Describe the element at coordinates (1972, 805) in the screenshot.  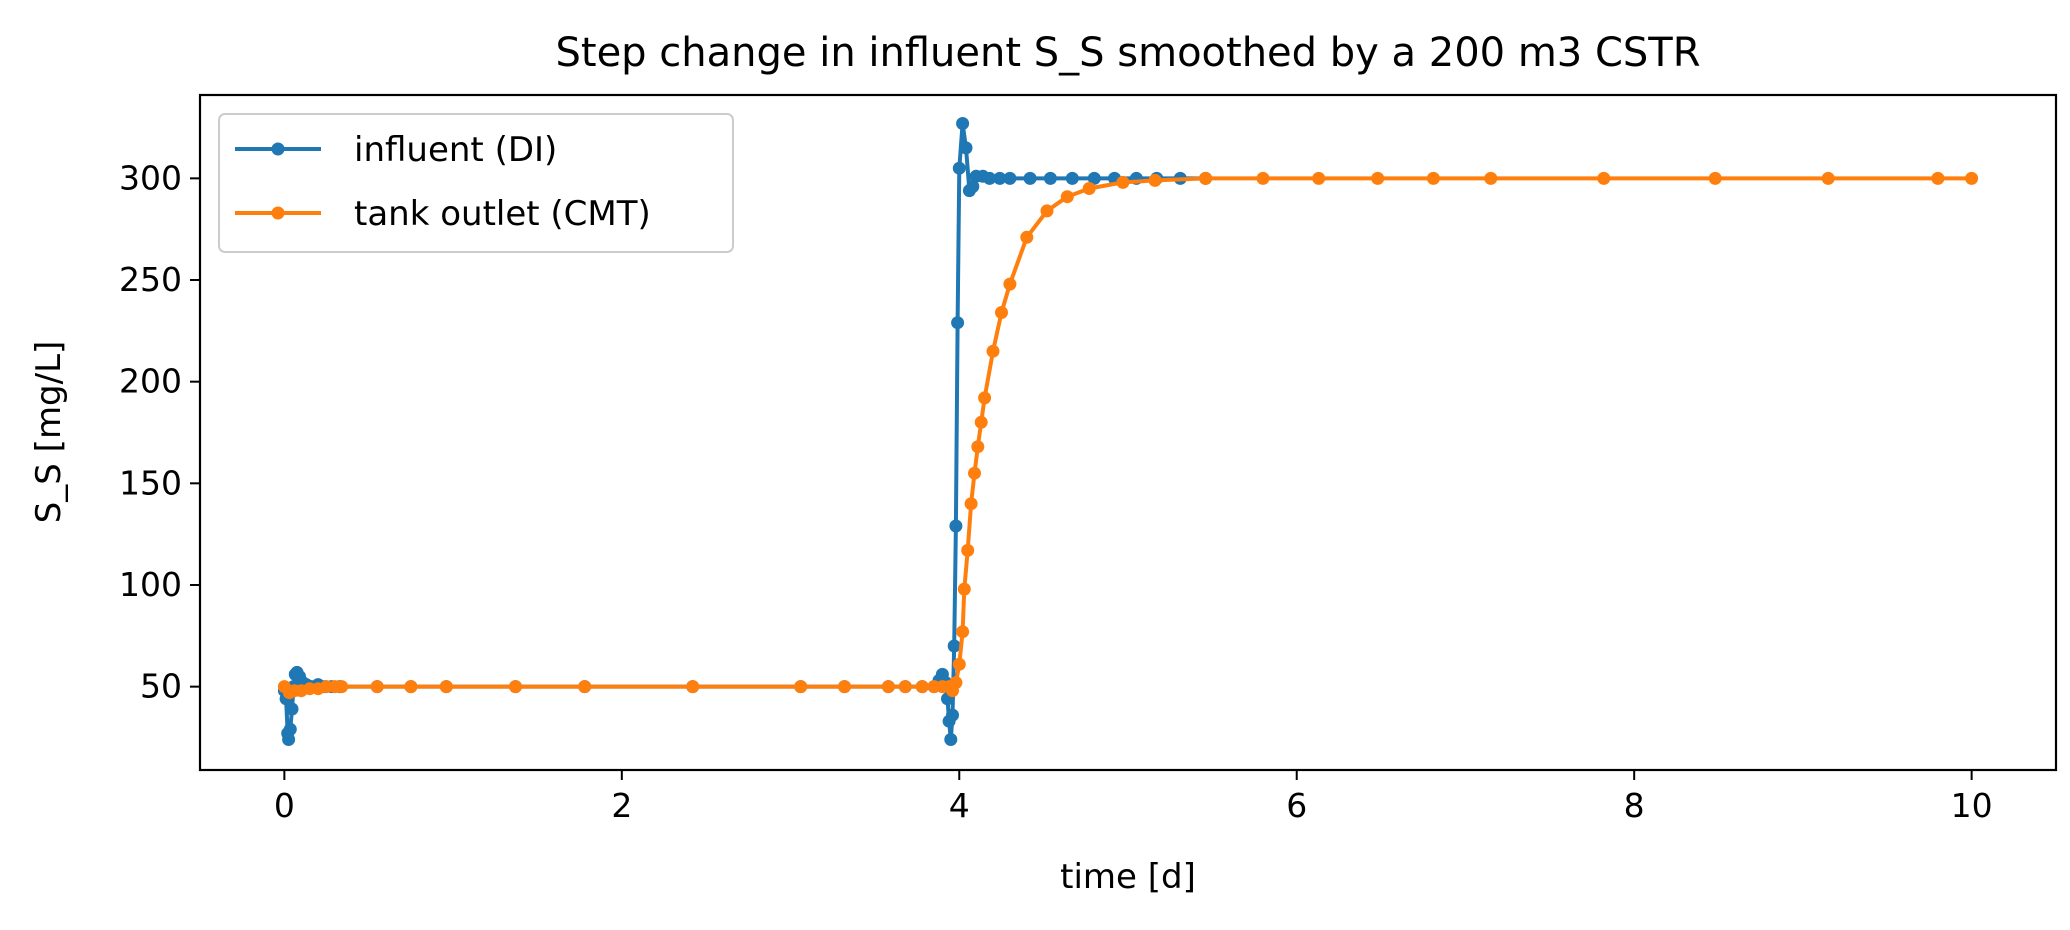
I see `x-tick-label: 10` at that location.